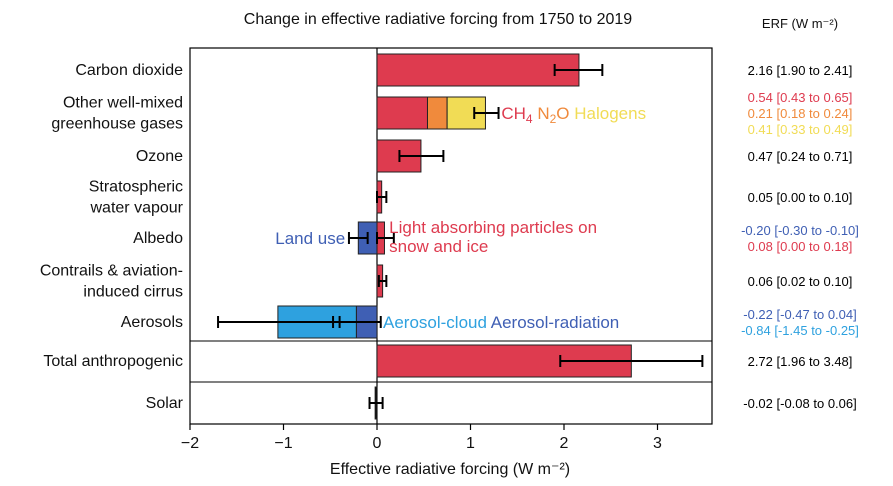  I want to click on annotation-part: Aerosol-cloud, so click(435, 322).